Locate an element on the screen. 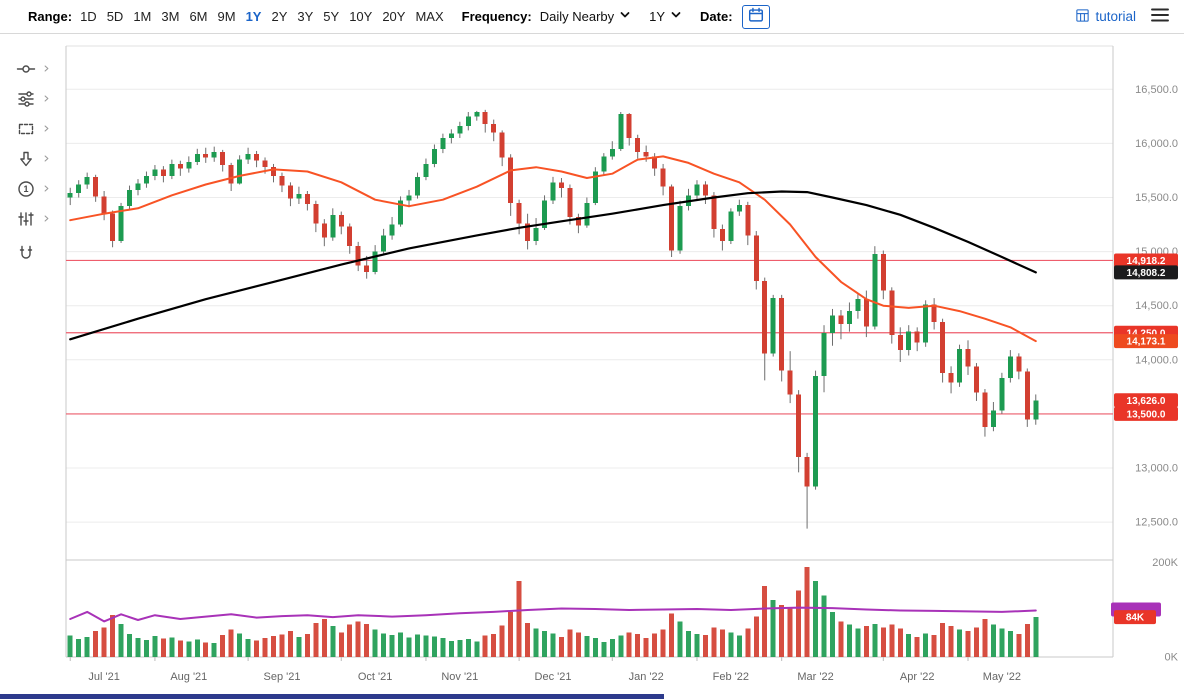 This screenshot has height=699, width=1184. hline-badge-14250-label: 14,250.0 is located at coordinates (1146, 333).